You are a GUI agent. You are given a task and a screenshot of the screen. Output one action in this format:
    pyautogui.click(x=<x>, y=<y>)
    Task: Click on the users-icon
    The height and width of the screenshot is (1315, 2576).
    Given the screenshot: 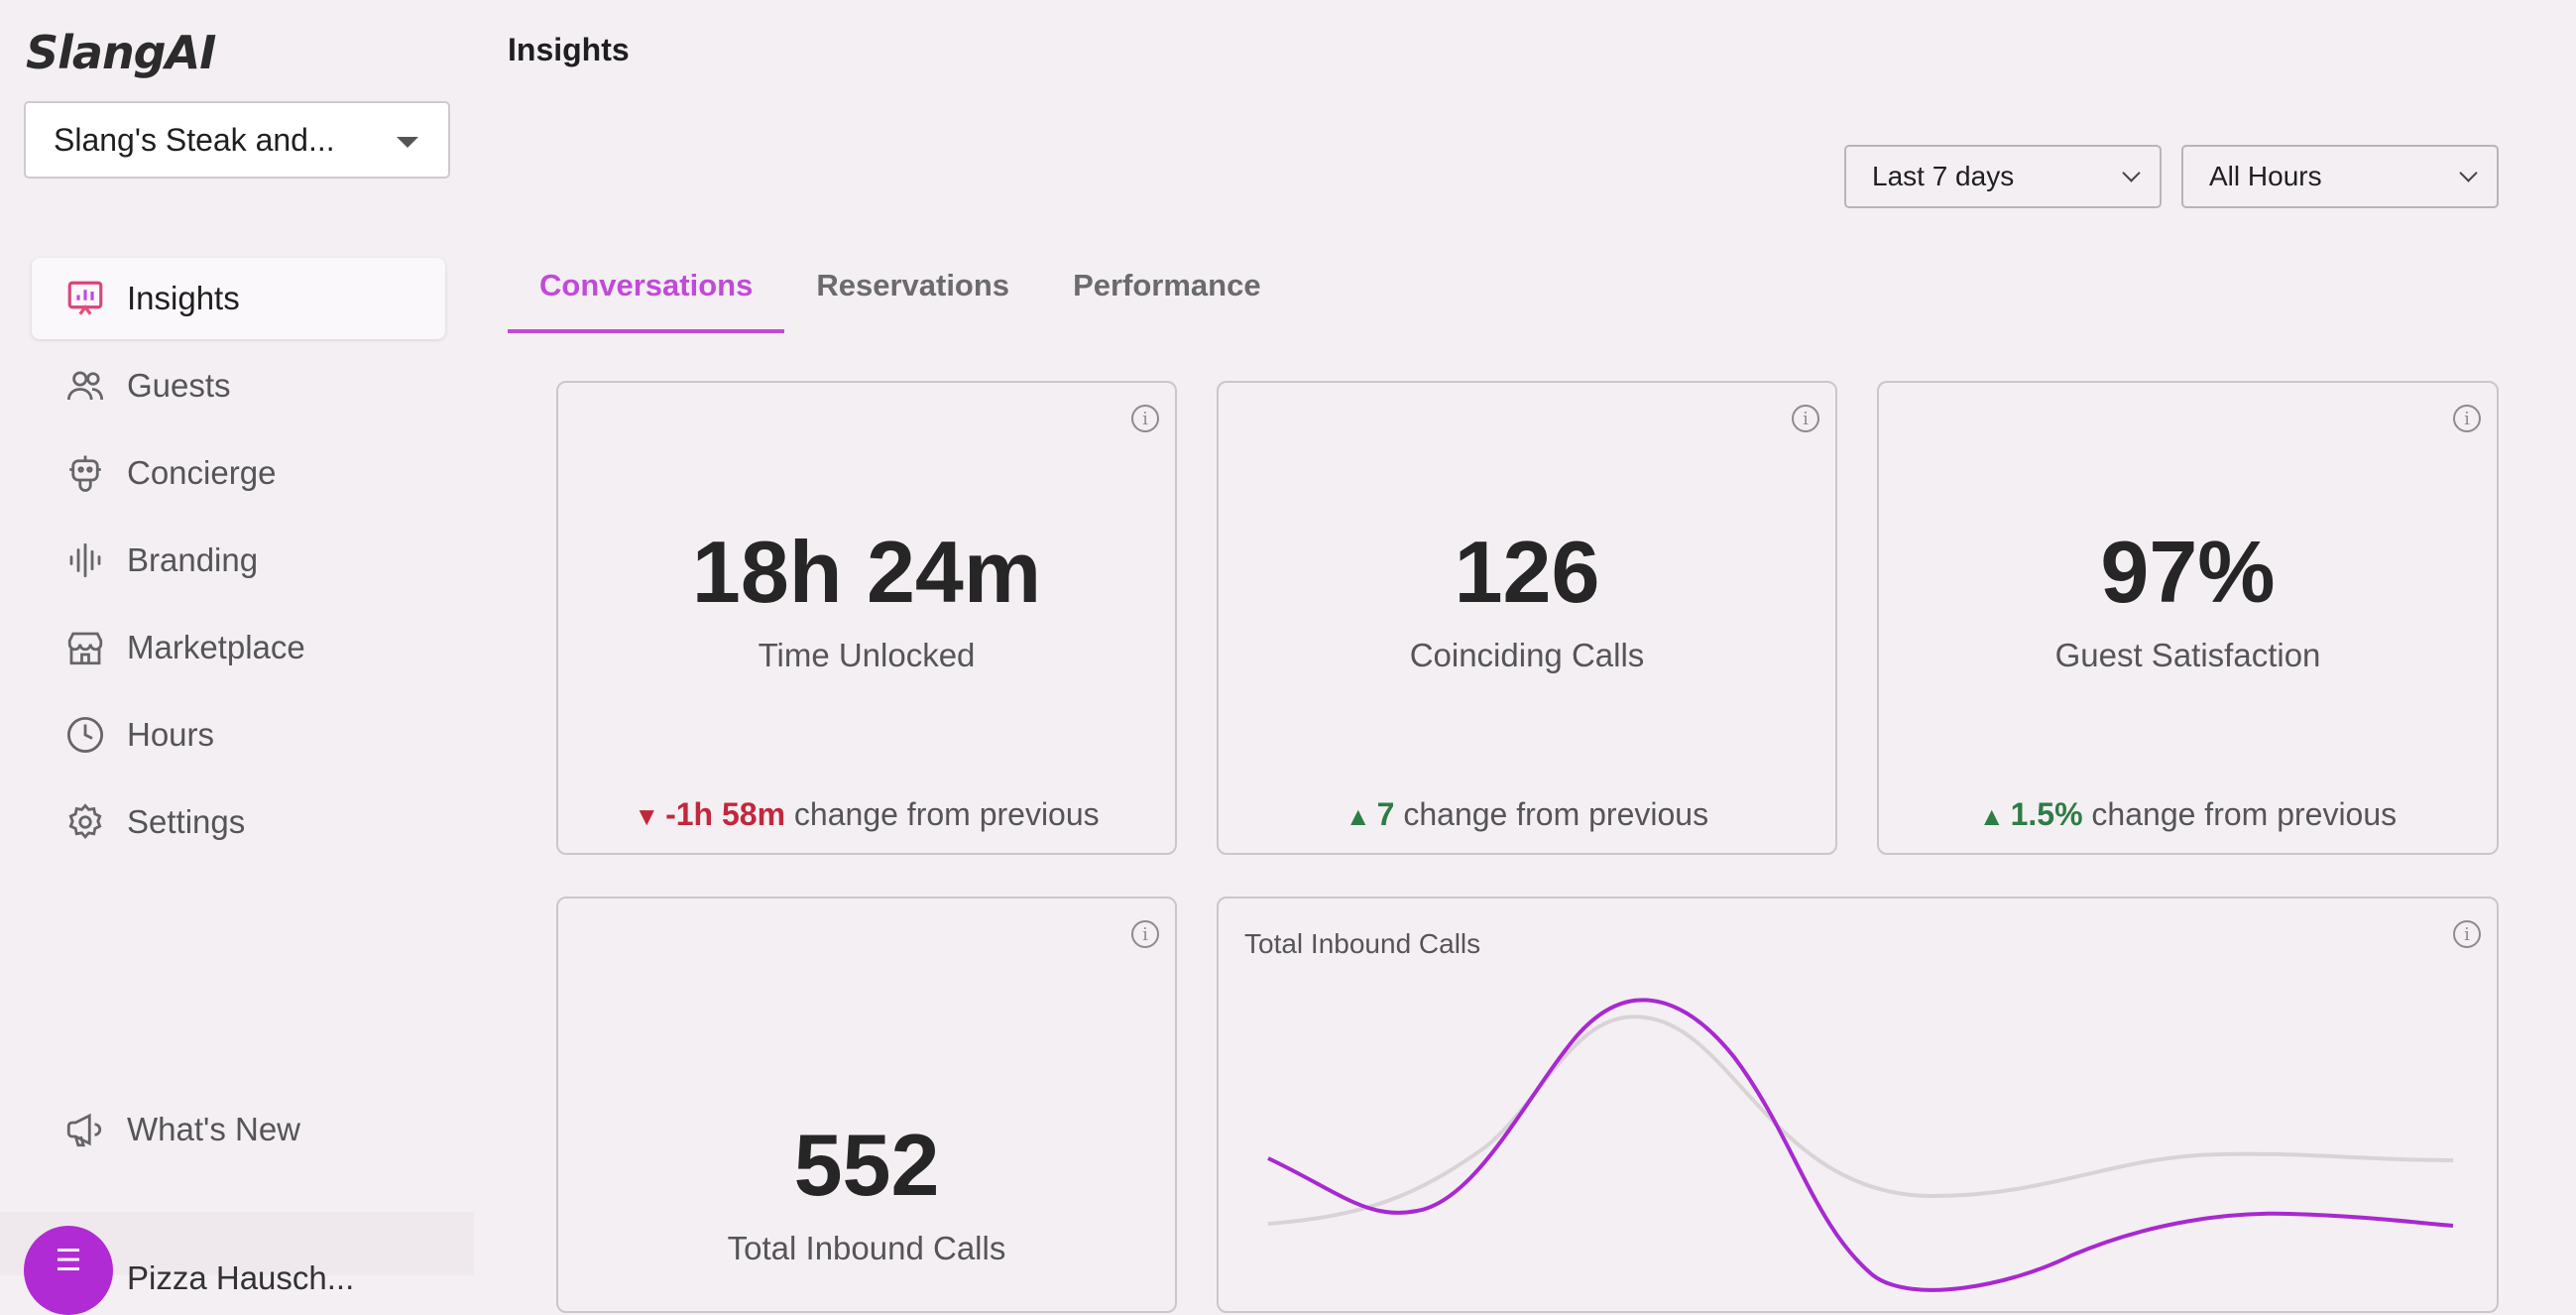 What is the action you would take?
    pyautogui.click(x=85, y=386)
    